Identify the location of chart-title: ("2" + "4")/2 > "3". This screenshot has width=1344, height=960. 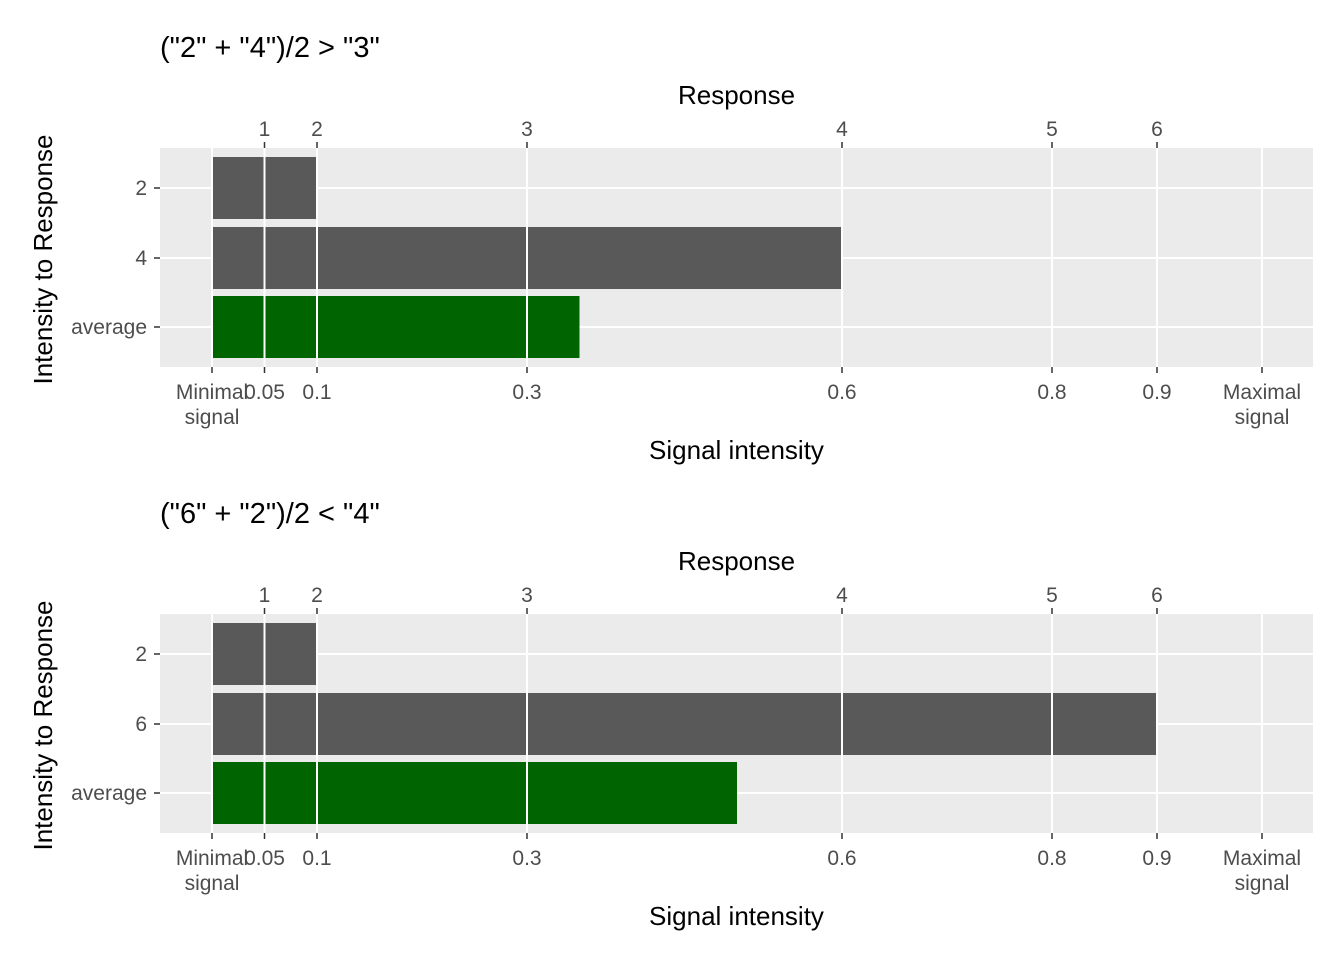
(270, 48).